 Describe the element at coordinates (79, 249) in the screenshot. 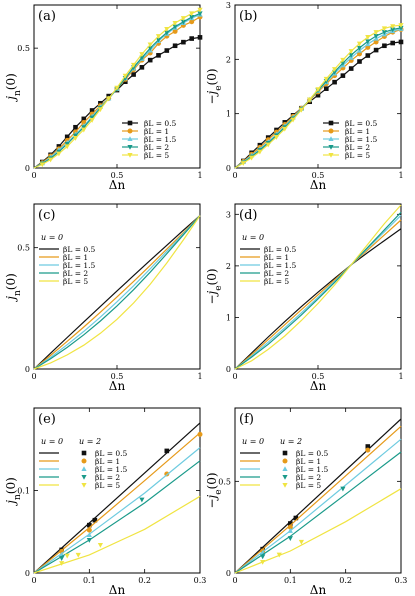

I see `legend-entry: βL = 0.5` at that location.